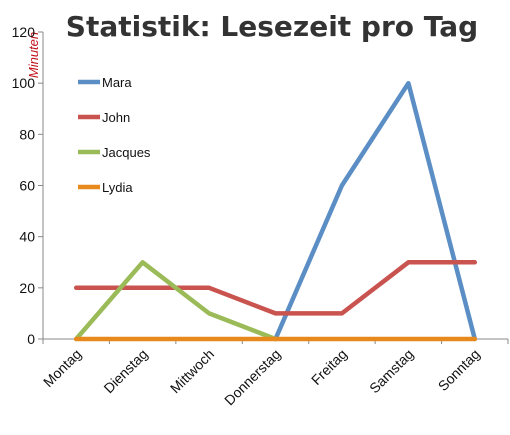 This screenshot has height=435, width=510. I want to click on x-tick-label-donnerstag: Donnerstag, so click(252, 377).